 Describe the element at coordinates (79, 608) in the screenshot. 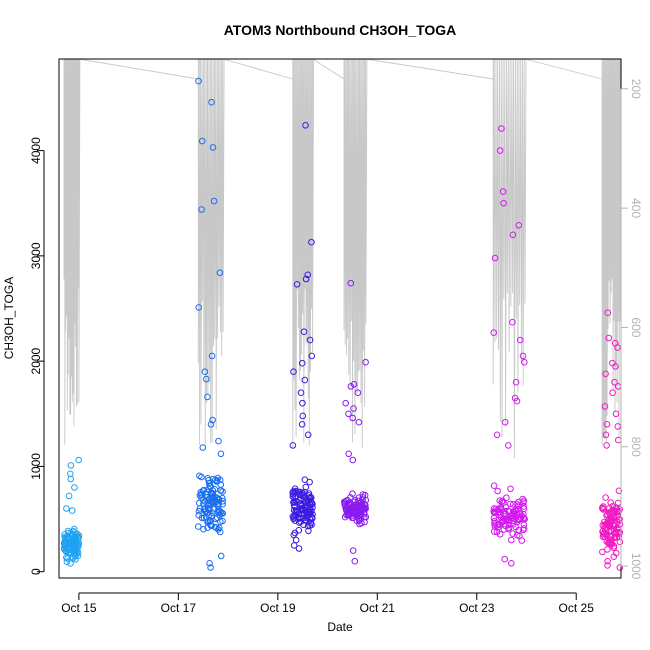

I see `x-tick-label: Oct 15` at that location.